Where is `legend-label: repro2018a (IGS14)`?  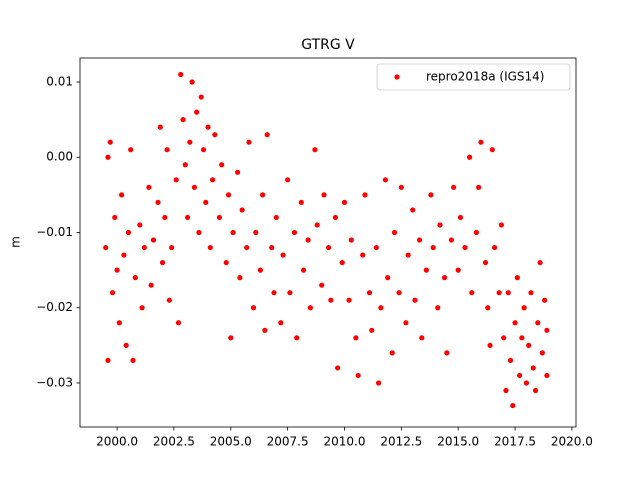
legend-label: repro2018a (IGS14) is located at coordinates (485, 77).